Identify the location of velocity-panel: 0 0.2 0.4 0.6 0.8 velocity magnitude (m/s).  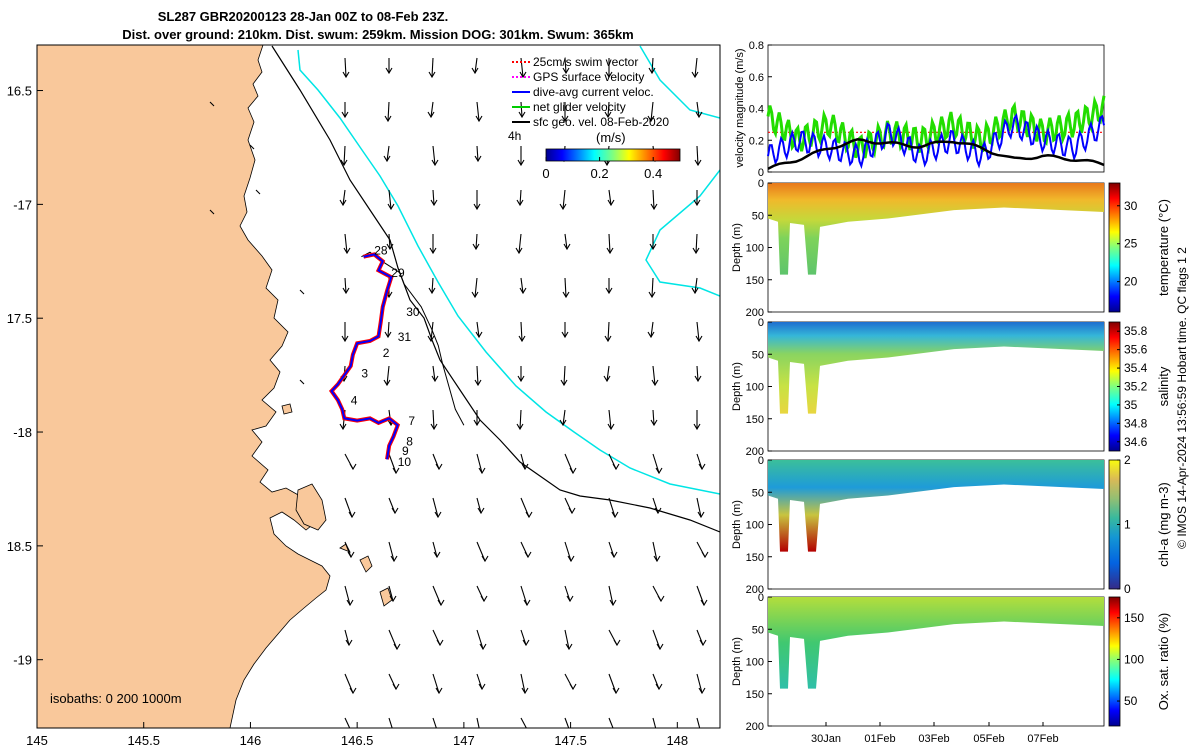
(920, 109).